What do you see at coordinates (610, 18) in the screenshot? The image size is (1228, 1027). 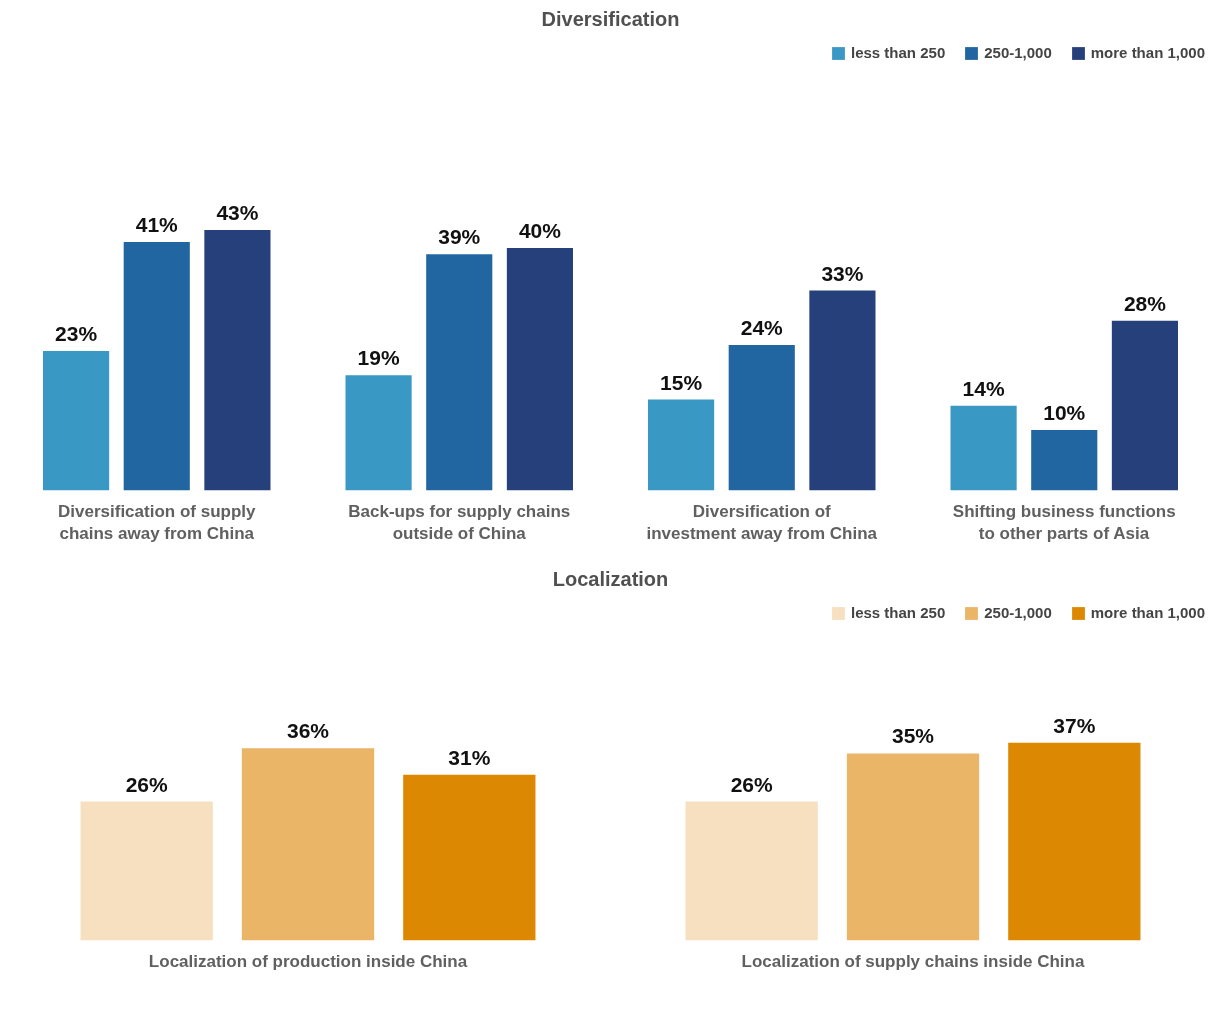 I see `chart-title: Diversification` at bounding box center [610, 18].